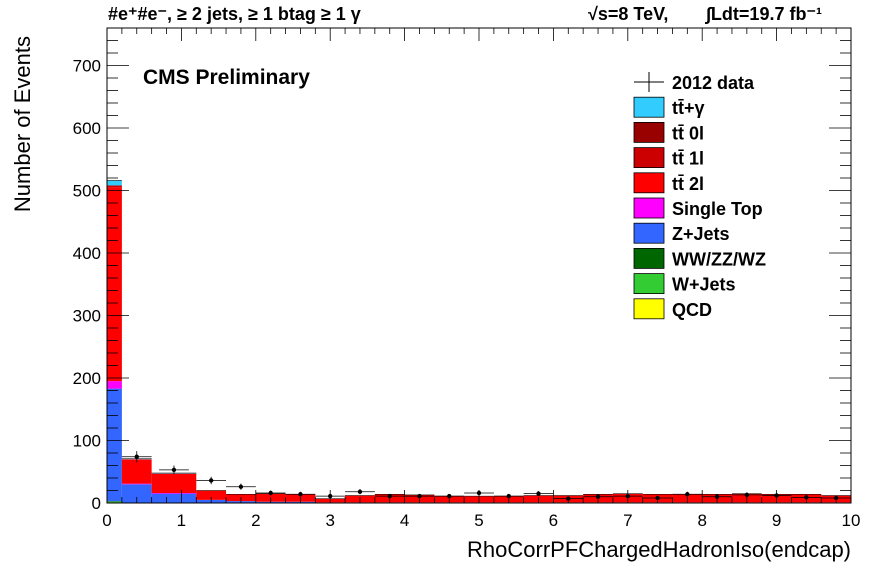 The image size is (896, 572). Describe the element at coordinates (688, 108) in the screenshot. I see `legend-label: tt̄+γ` at that location.